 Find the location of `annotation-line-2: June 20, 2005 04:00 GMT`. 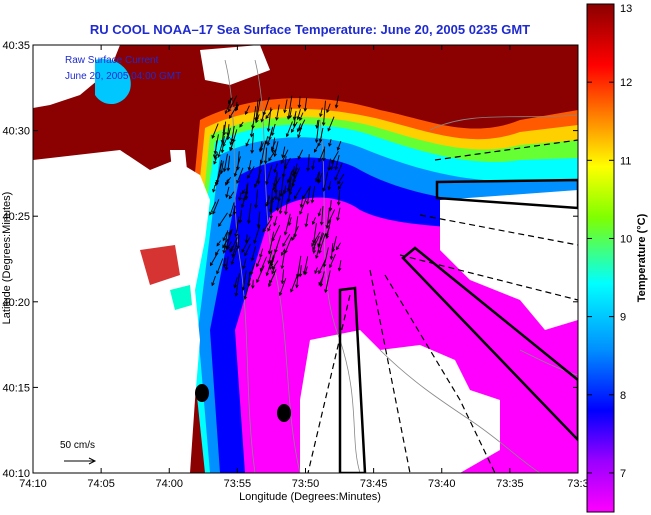

annotation-line-2: June 20, 2005 04:00 GMT is located at coordinates (123, 76).